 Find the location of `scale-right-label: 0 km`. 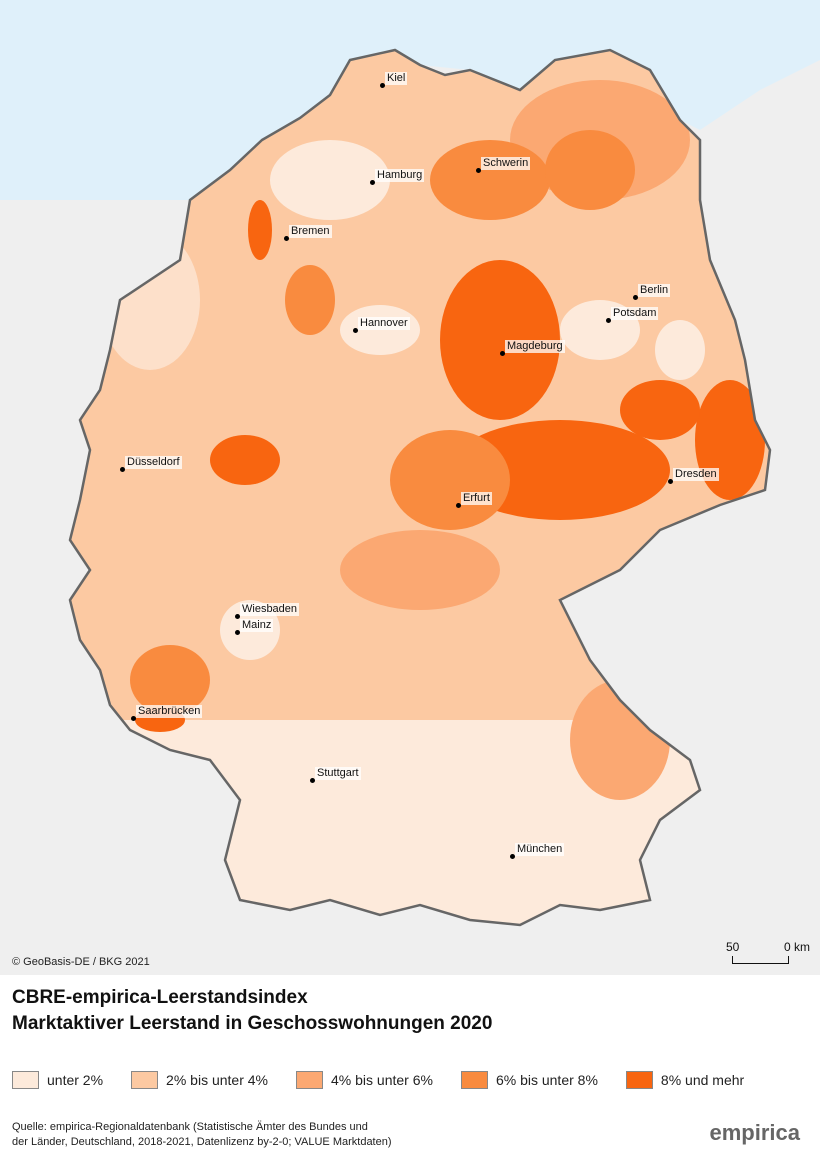

scale-right-label: 0 km is located at coordinates (797, 947).